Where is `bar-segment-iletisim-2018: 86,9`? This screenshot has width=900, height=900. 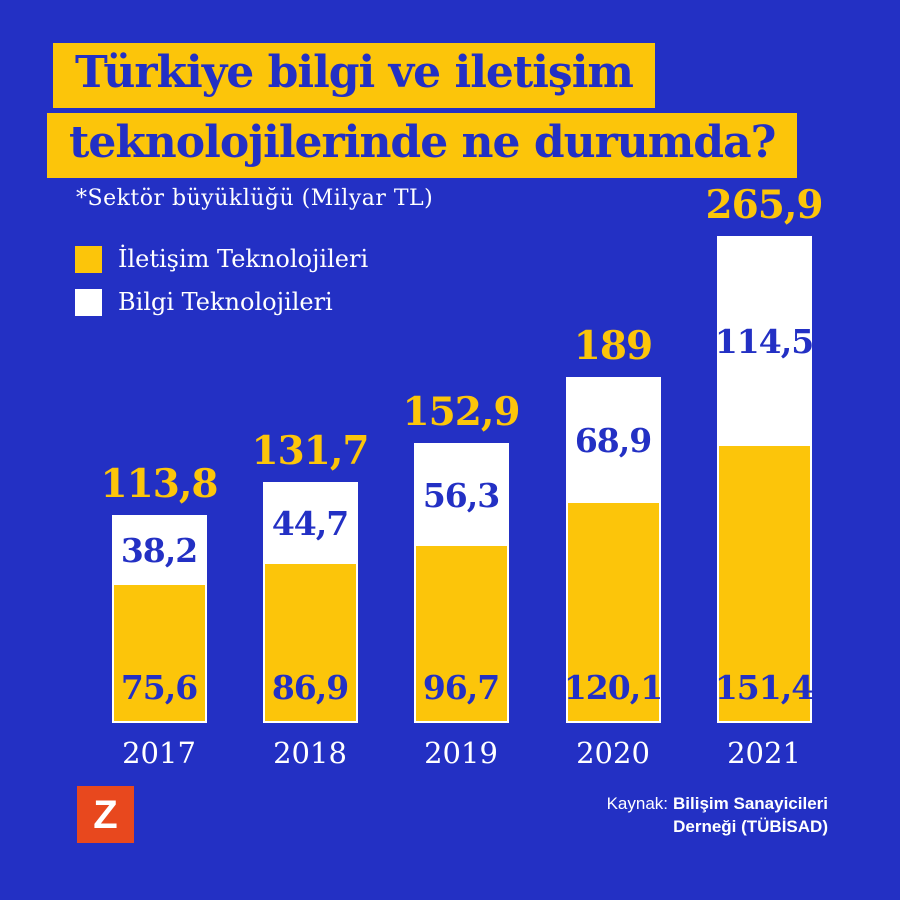
bar-segment-iletisim-2018: 86,9 is located at coordinates (310, 642).